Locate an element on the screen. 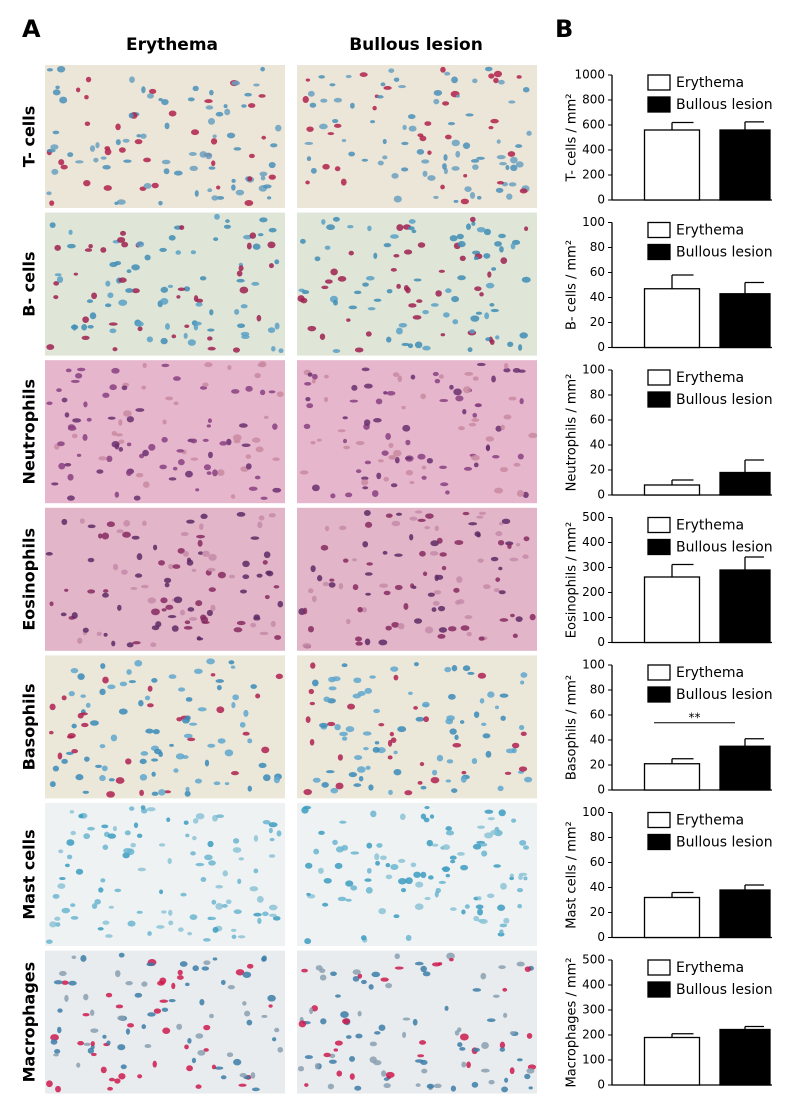 This screenshot has width=800, height=1114. row-label: Basophils is located at coordinates (29, 726).